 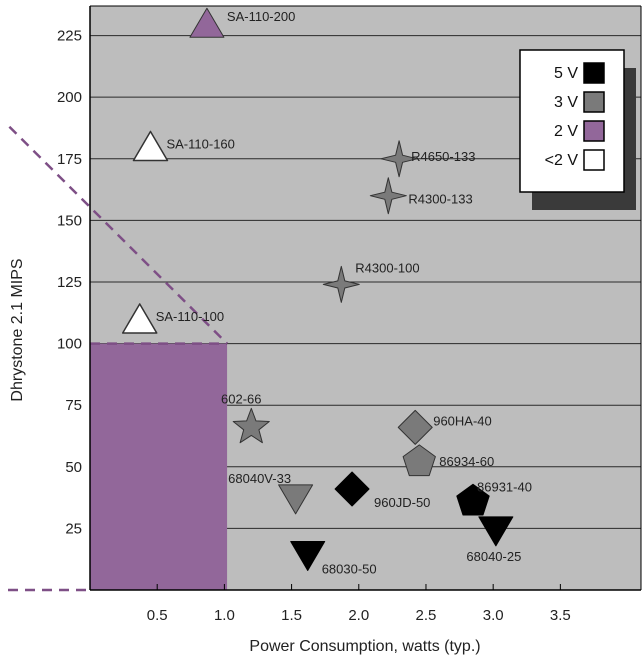 I want to click on y-tick-label: 200, so click(x=69, y=97).